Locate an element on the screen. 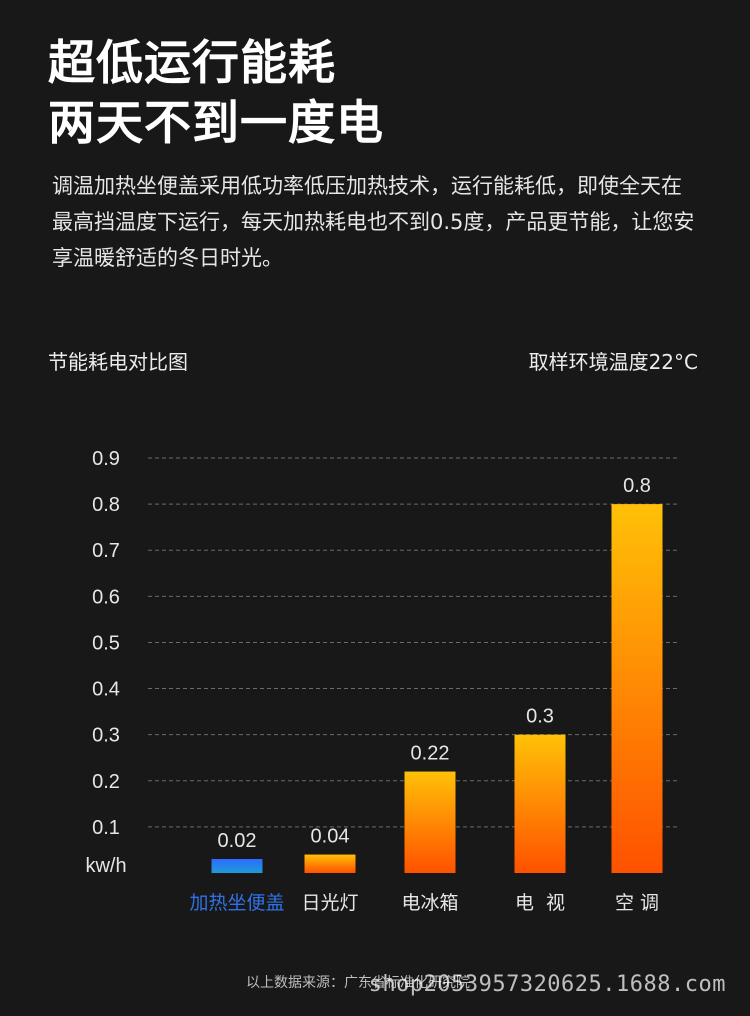  chart-caption: 节能耗电对比图 is located at coordinates (118, 362).